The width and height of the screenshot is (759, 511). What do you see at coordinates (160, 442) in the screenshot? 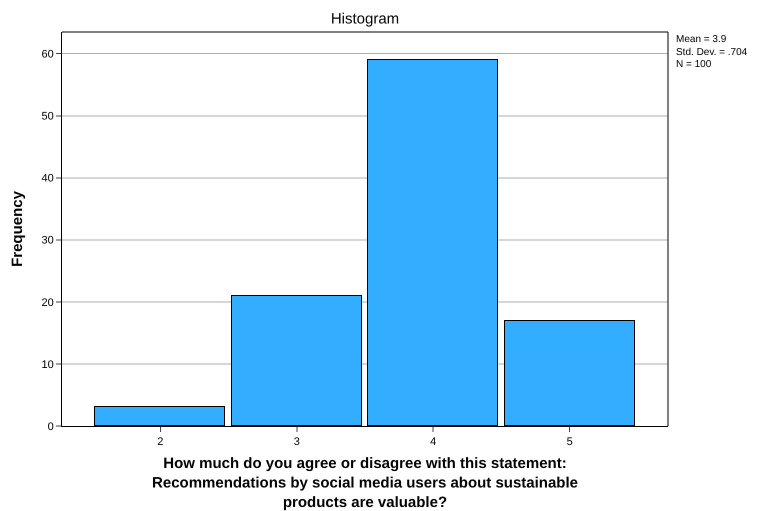
I see `x-tick-label: 2` at bounding box center [160, 442].